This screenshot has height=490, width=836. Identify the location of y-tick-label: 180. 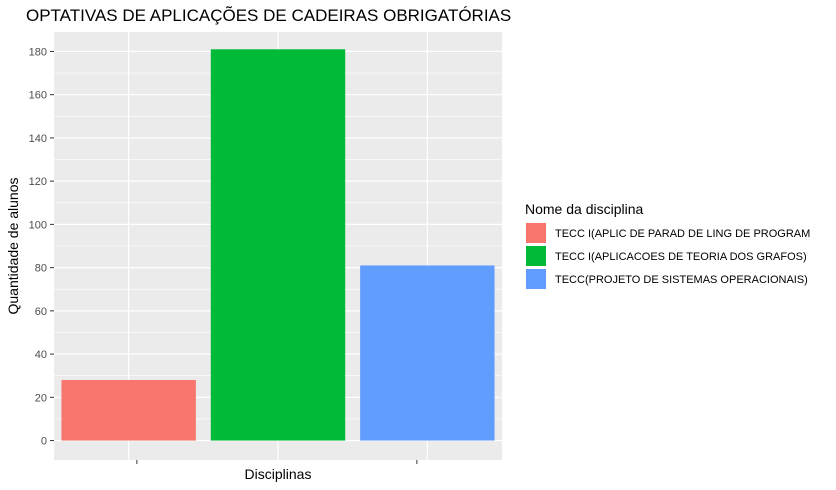
(38, 52).